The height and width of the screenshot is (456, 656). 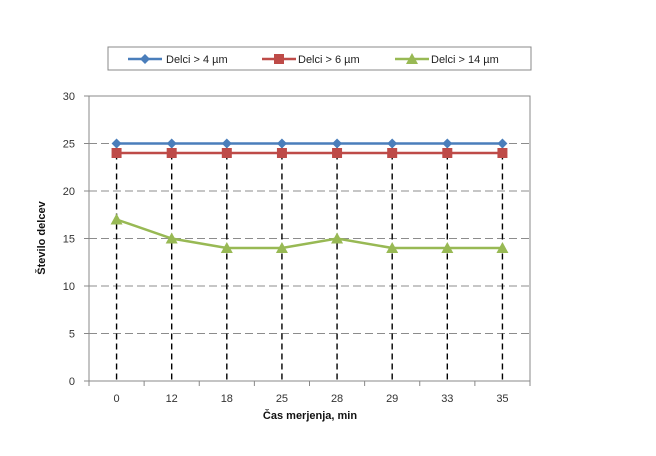 What do you see at coordinates (465, 60) in the screenshot?
I see `legend-label-3: Delci > 14 µm` at bounding box center [465, 60].